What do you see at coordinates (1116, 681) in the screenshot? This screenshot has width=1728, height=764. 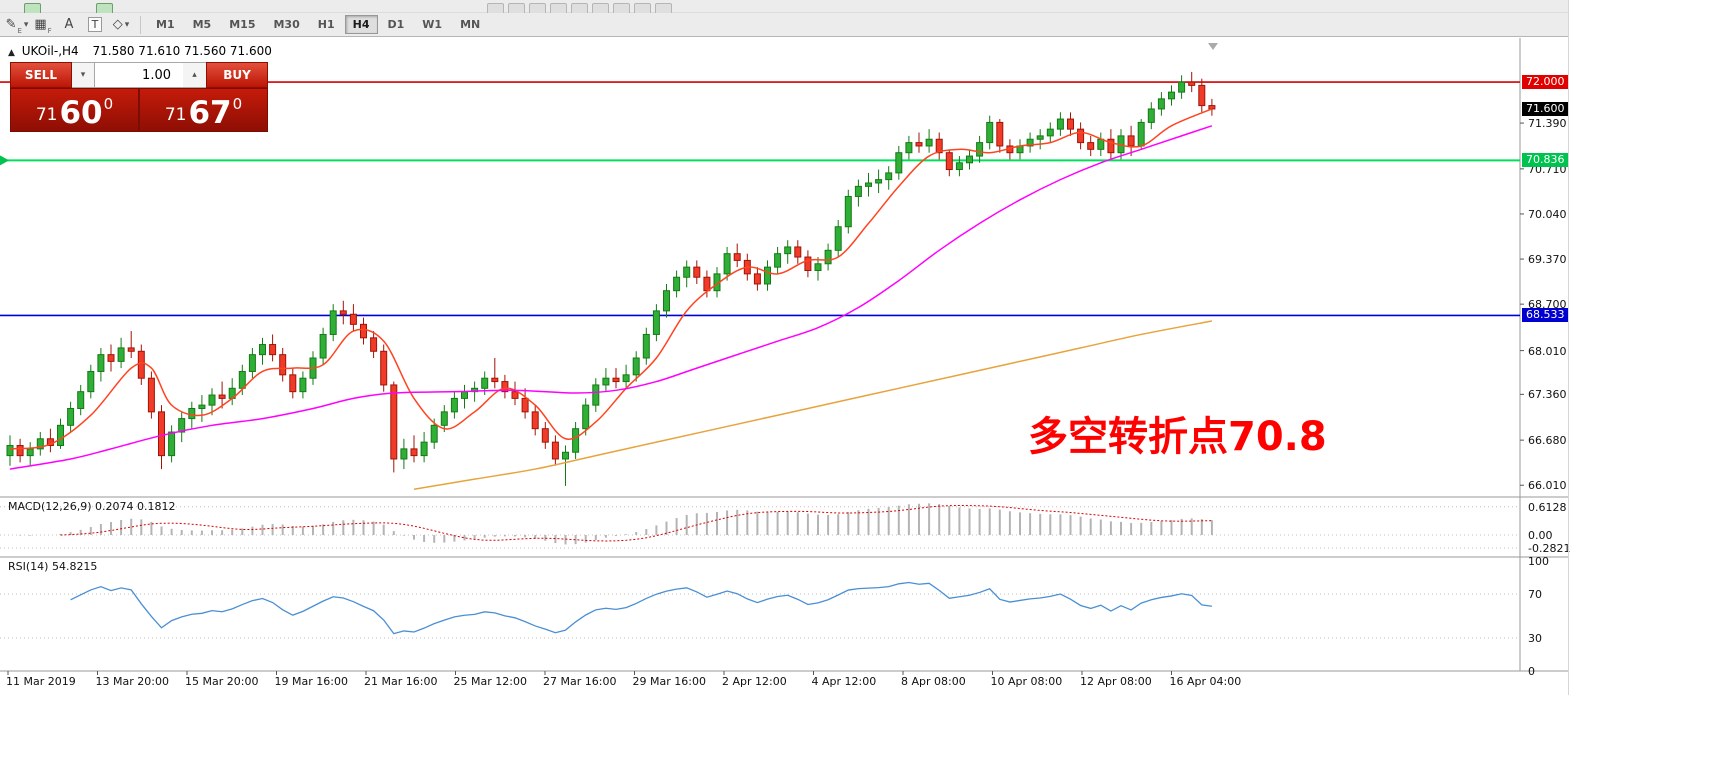 I see `time-axis-label: 12 Apr 08:00` at bounding box center [1116, 681].